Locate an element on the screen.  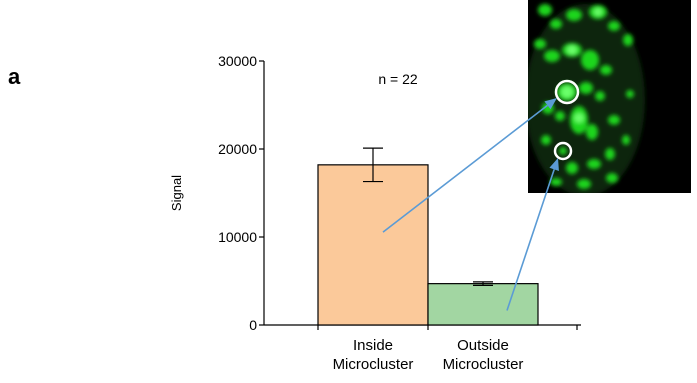
category-labels: Inside Microcluster Outside Microcluster is located at coordinates (428, 355).